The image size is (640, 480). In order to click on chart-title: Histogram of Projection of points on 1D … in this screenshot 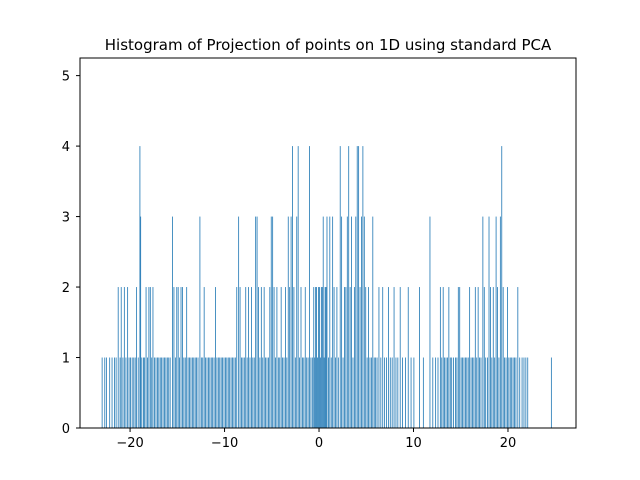, I will do `click(328, 45)`.